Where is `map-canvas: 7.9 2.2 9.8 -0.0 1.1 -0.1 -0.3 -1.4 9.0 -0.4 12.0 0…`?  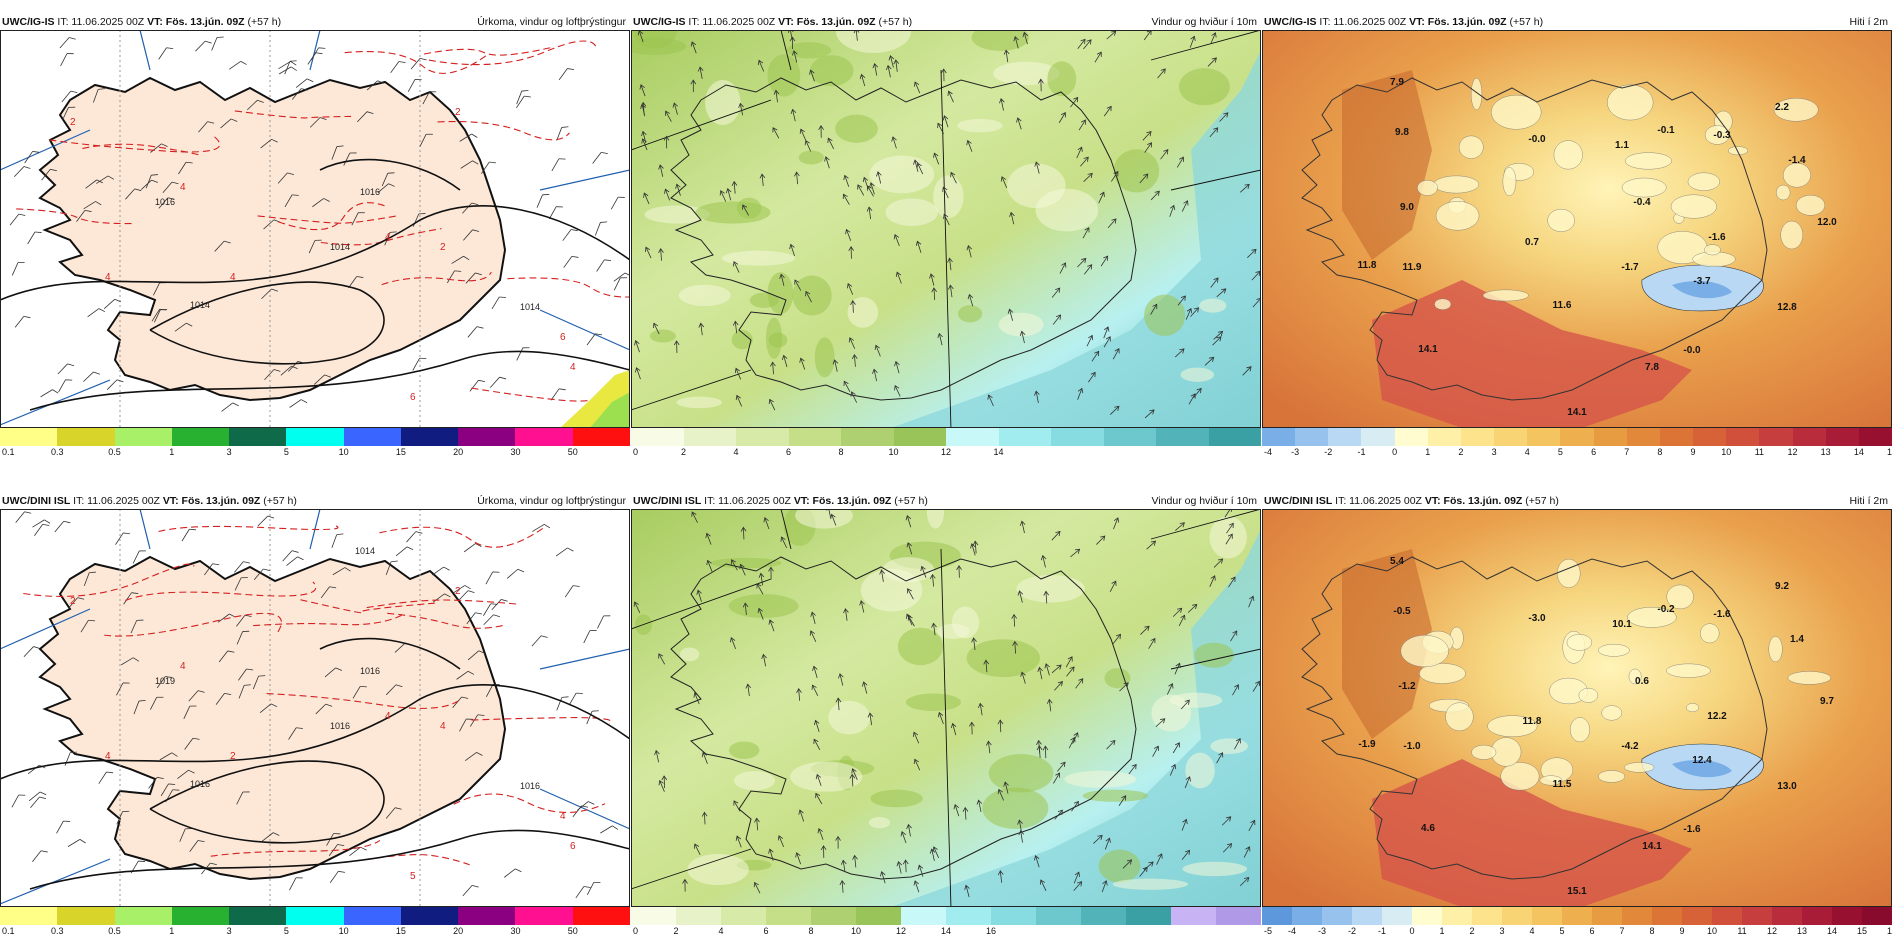
map-canvas: 7.9 2.2 9.8 -0.0 1.1 -0.1 -0.3 -1.4 9.0 -0.4 12.0 0… is located at coordinates (1577, 229).